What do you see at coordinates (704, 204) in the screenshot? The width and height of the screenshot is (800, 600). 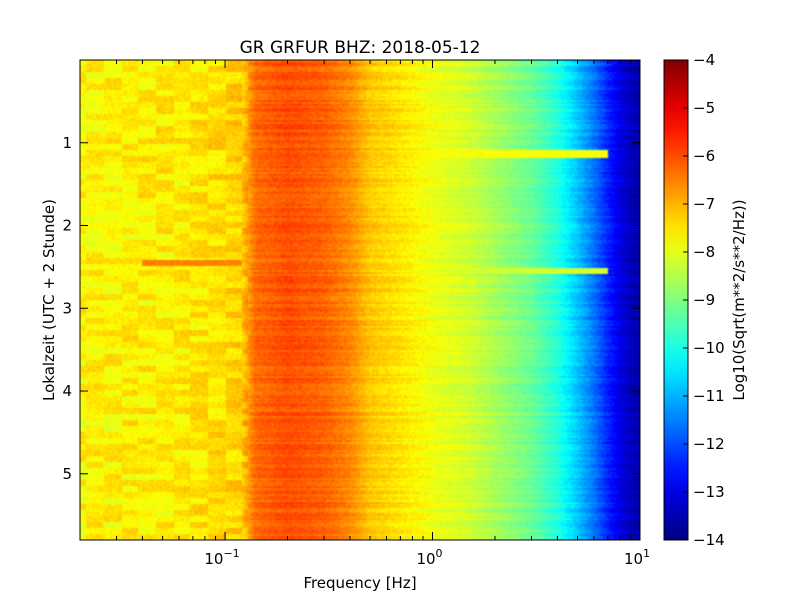 I see `colorbar-tick-label: −7` at bounding box center [704, 204].